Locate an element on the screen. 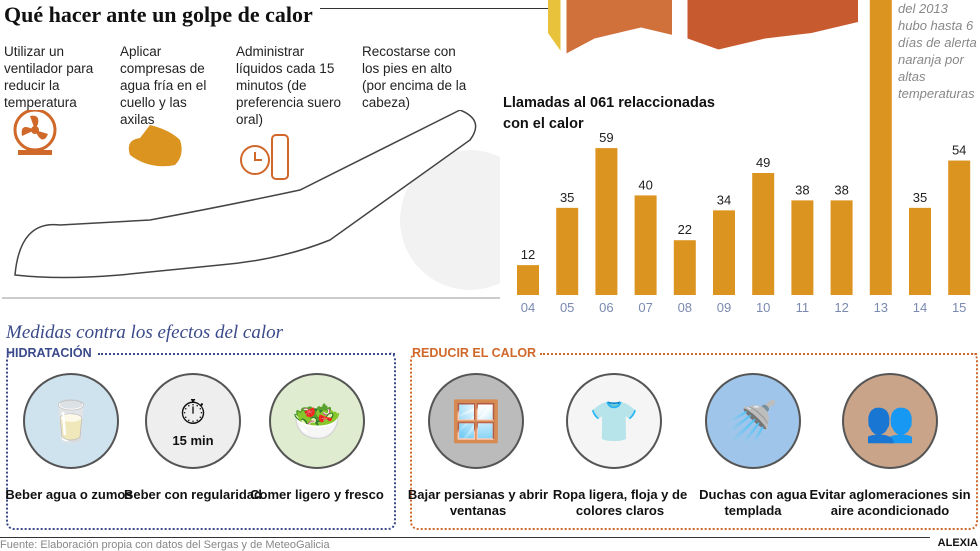  x-tick-label: 05 is located at coordinates (567, 307).